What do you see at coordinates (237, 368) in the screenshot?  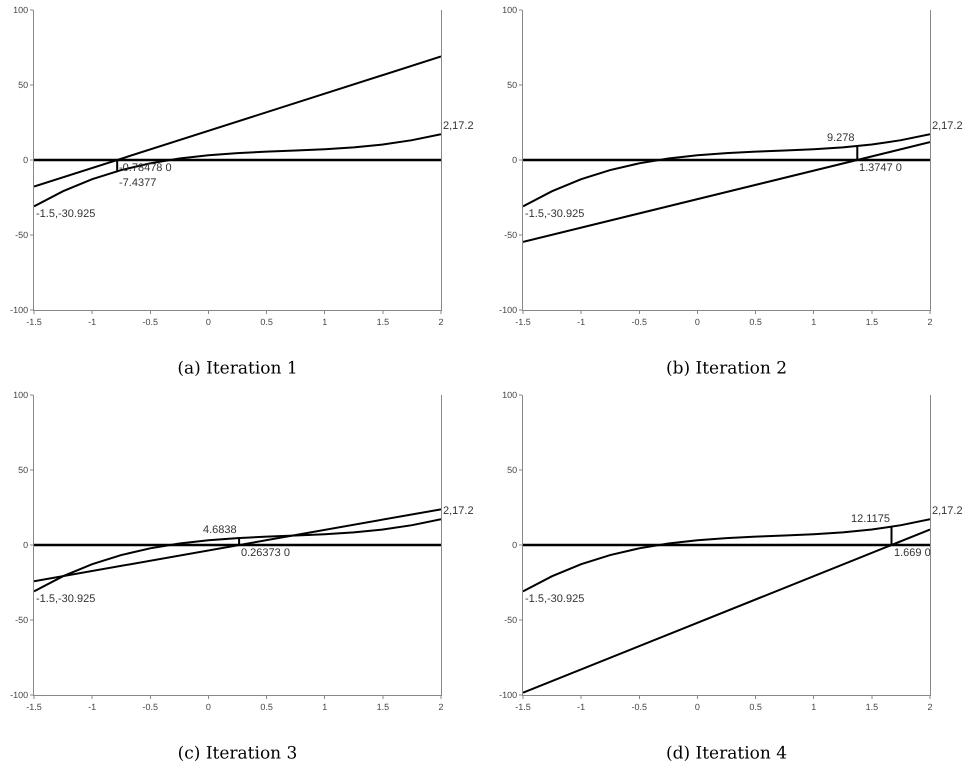 I see `text: (a) Iteration 1` at bounding box center [237, 368].